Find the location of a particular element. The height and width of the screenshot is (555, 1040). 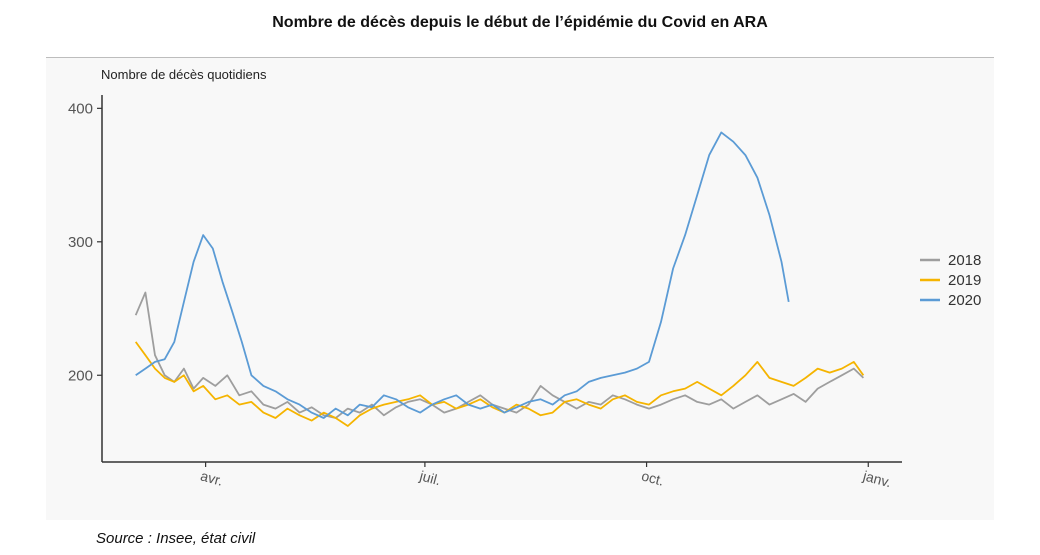

legend-label: 2019 is located at coordinates (964, 280).